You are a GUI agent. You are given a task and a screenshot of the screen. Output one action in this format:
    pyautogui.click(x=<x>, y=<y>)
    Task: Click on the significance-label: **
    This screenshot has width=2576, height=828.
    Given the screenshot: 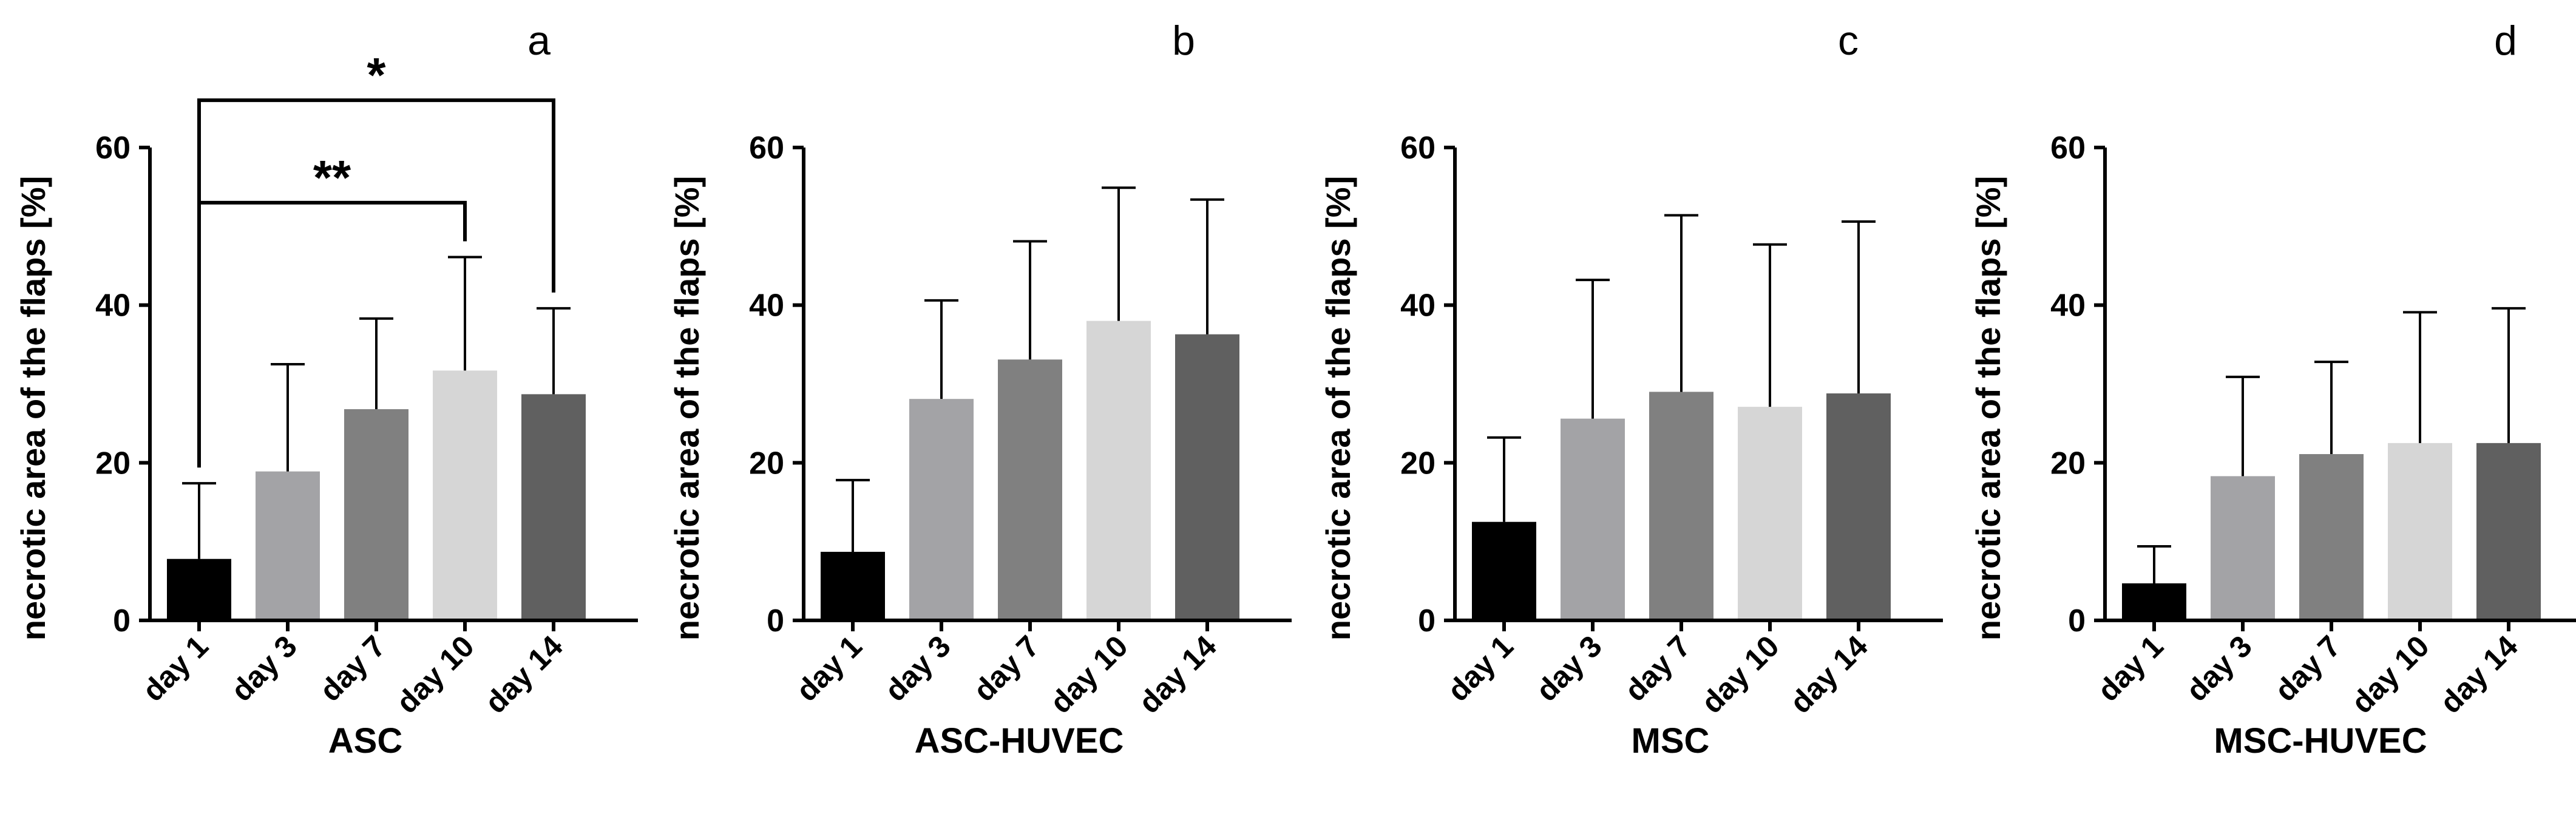 What is the action you would take?
    pyautogui.click(x=332, y=178)
    